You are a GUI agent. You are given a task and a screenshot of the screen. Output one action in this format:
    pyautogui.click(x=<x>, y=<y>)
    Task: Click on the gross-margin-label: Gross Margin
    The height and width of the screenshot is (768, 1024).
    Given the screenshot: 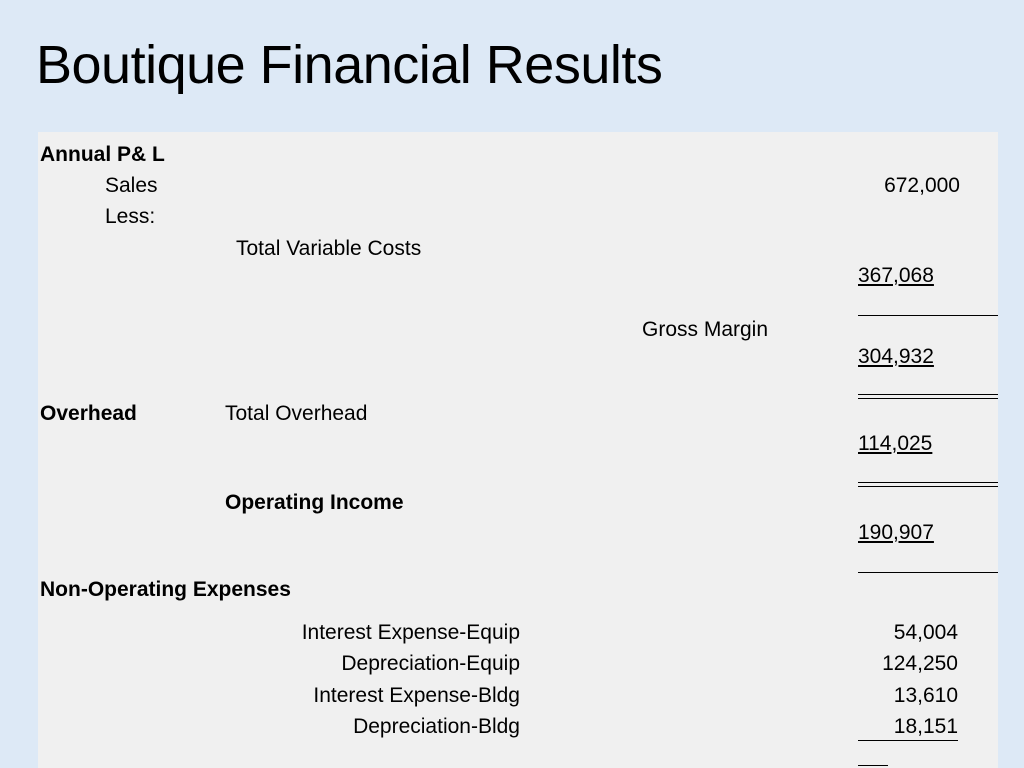 What is the action you would take?
    pyautogui.click(x=705, y=329)
    